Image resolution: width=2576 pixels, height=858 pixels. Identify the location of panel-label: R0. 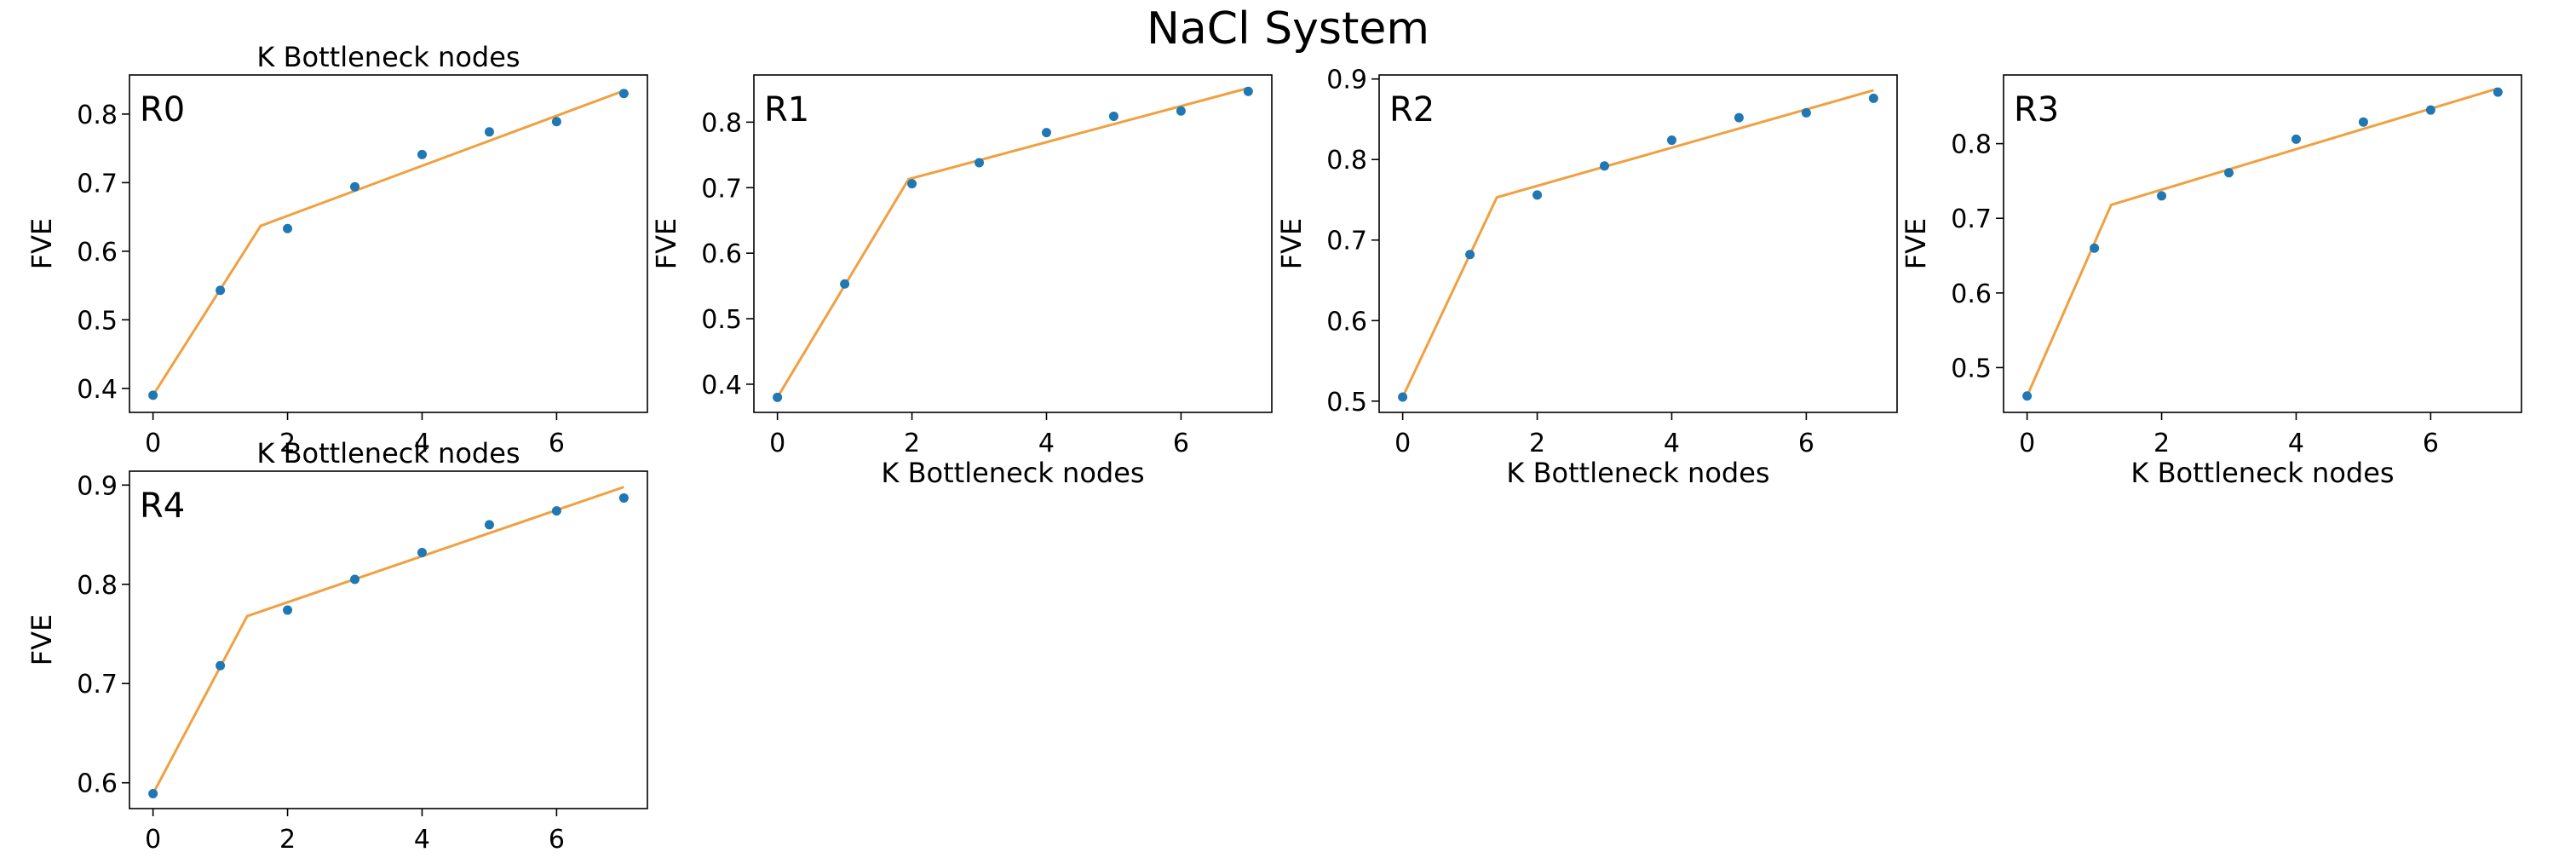
(162, 110).